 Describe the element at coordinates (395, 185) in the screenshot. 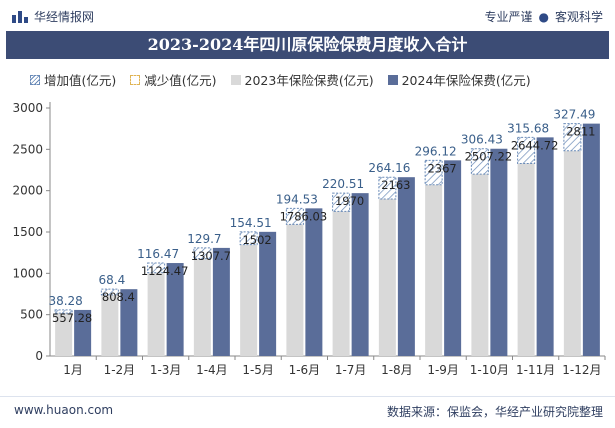

I see `bar-2024-value-label: 2163` at that location.